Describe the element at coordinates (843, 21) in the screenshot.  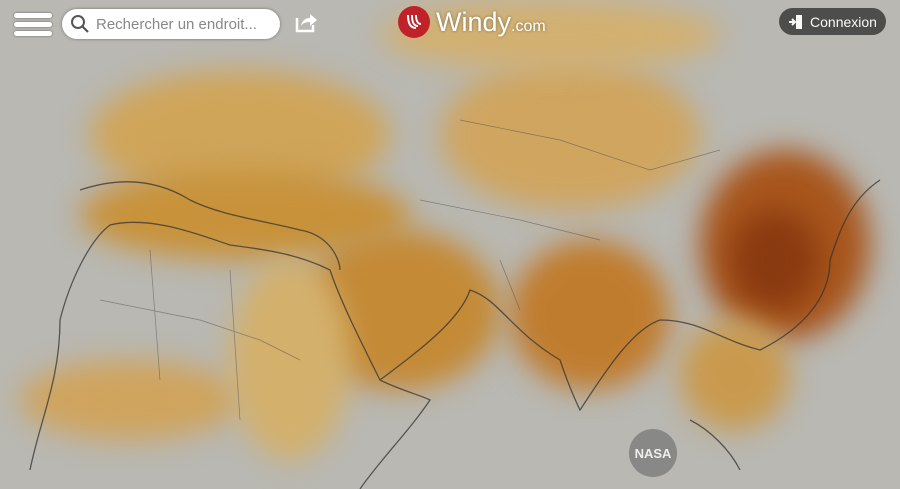
I see `login-label: Connexion` at that location.